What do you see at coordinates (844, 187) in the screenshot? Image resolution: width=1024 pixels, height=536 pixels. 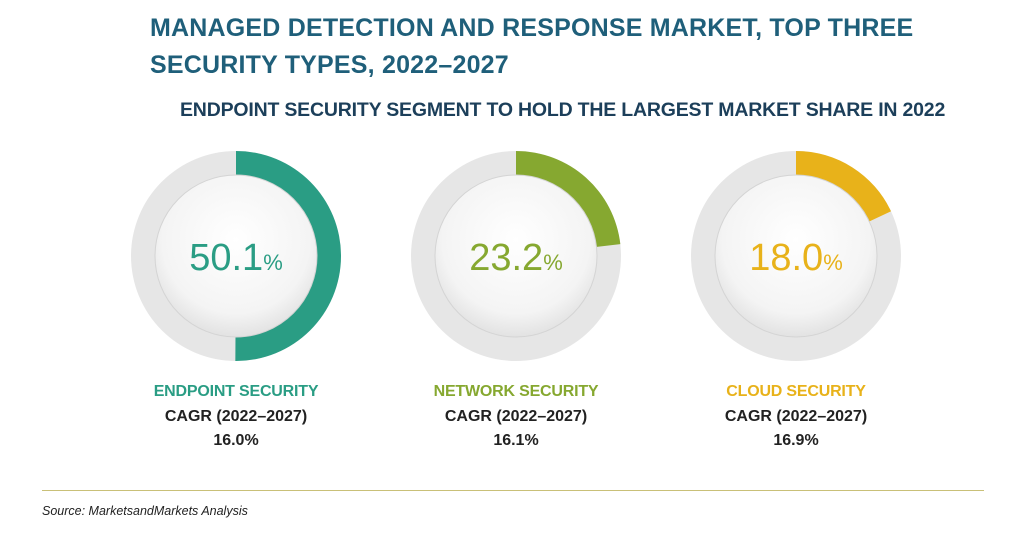 I see `donut-arc-cloud` at bounding box center [844, 187].